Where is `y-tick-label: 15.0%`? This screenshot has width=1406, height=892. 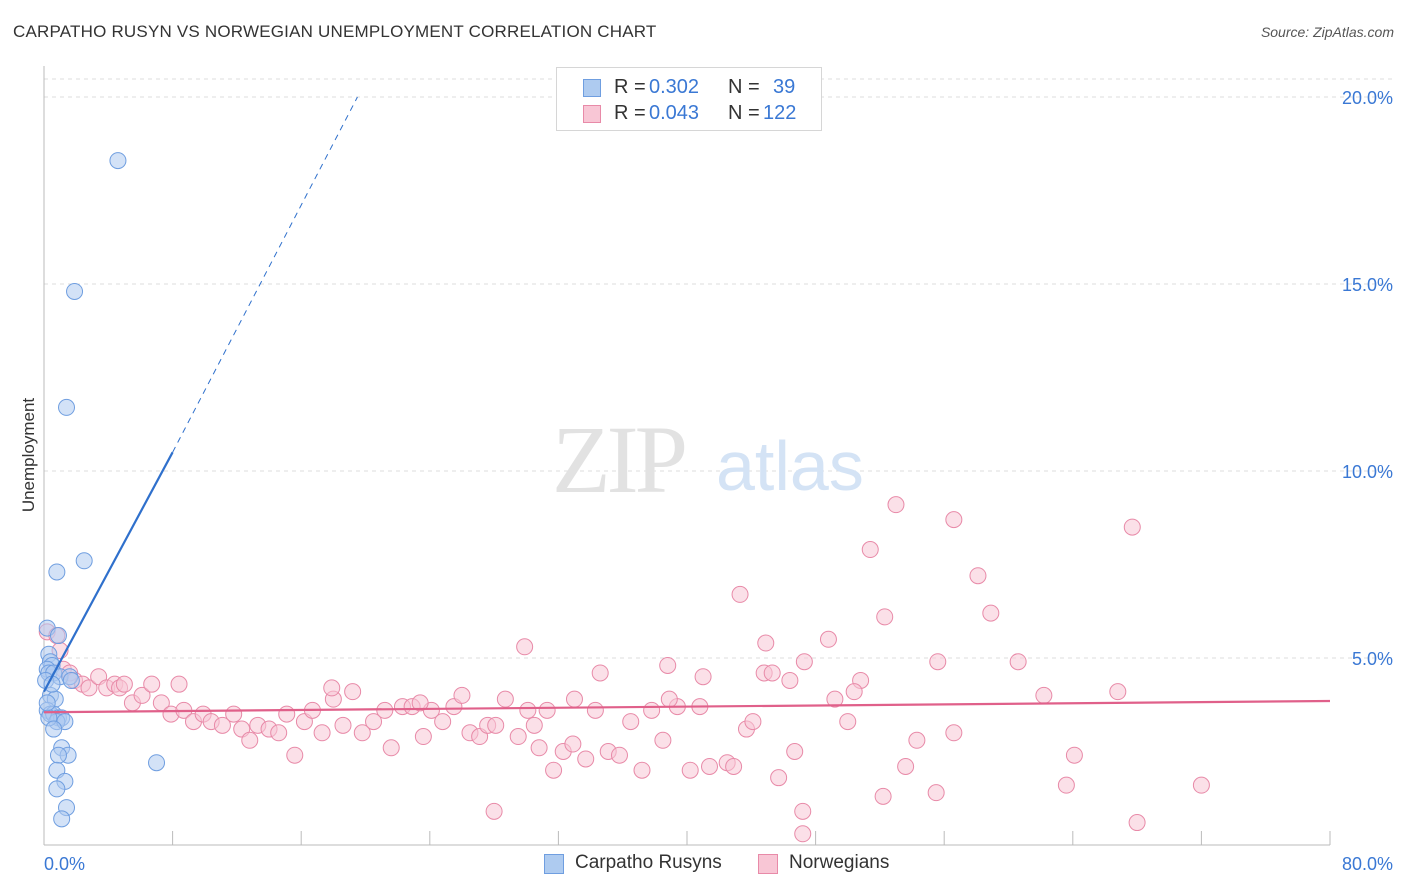
y-tick-label: 15.0% is located at coordinates (1367, 285).